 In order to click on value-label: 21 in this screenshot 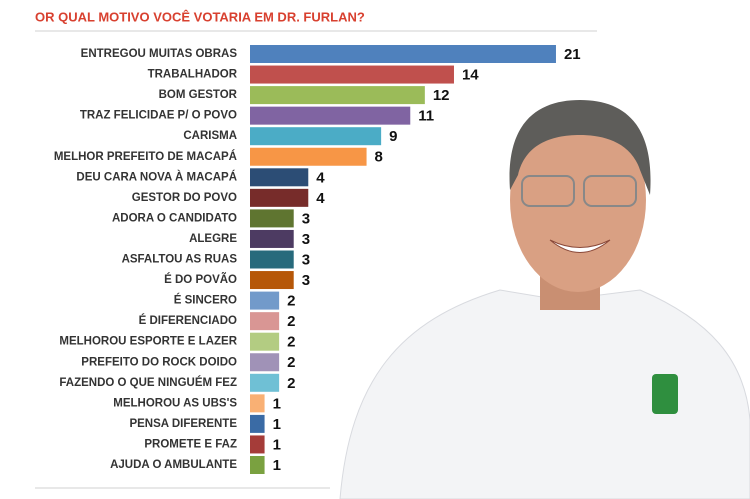, I will do `click(572, 54)`.